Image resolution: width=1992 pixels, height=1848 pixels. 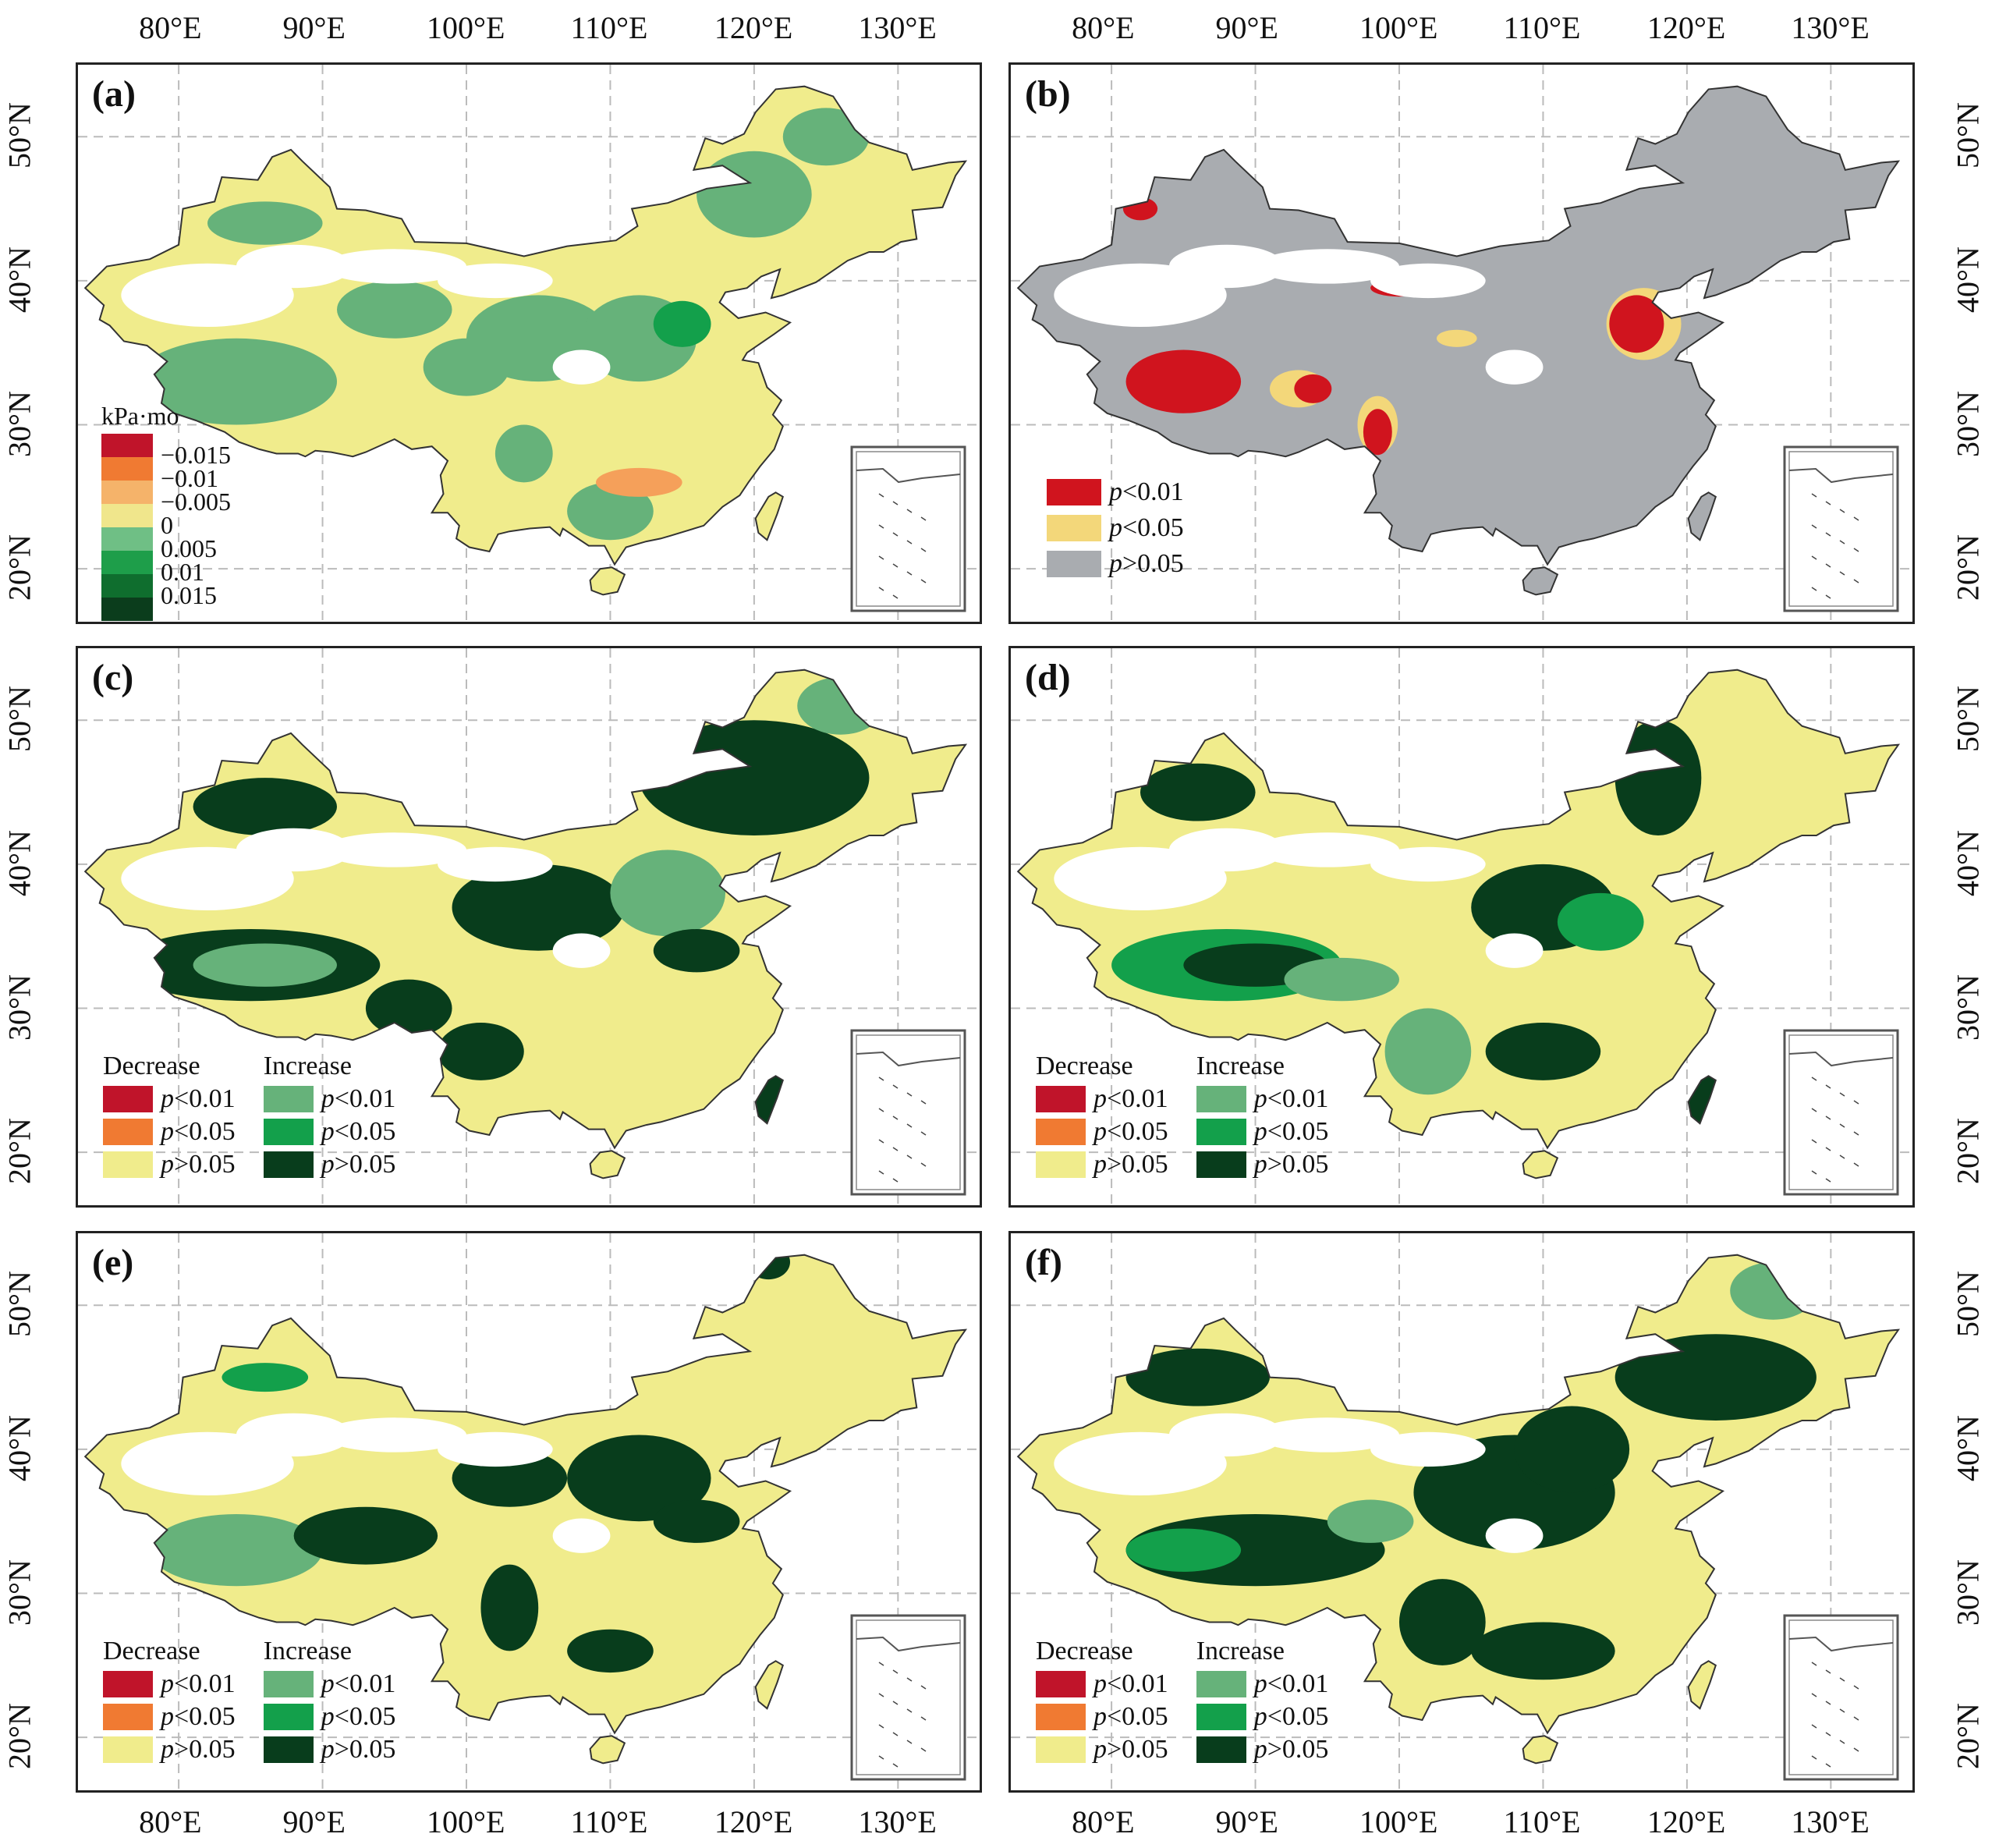 I want to click on inset-inner-frame, so click(x=908, y=529).